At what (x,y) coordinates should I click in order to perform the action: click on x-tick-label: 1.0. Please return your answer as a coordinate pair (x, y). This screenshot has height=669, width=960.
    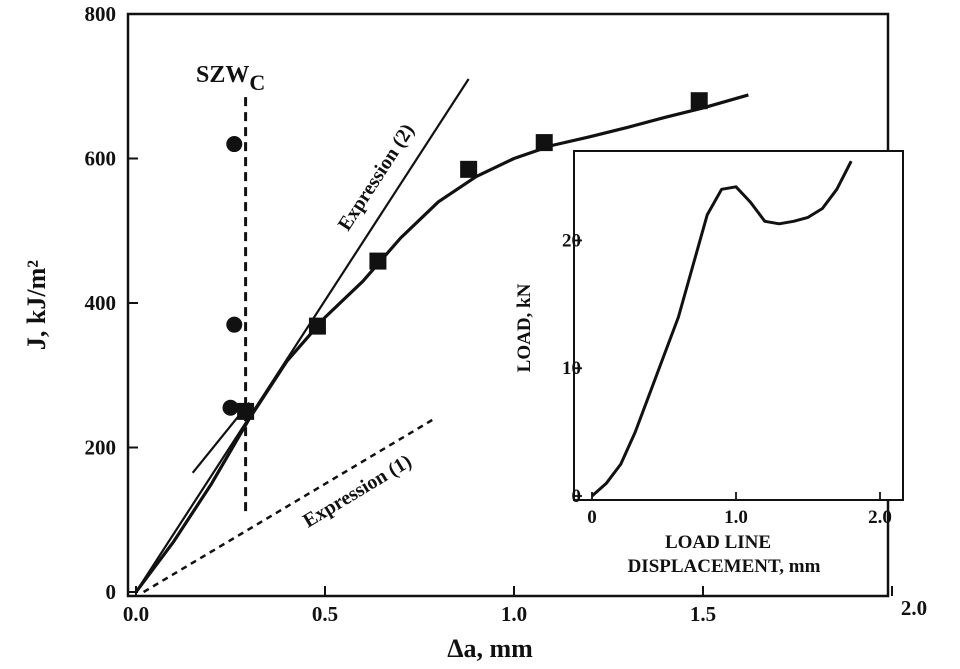
    Looking at the image, I should click on (514, 614).